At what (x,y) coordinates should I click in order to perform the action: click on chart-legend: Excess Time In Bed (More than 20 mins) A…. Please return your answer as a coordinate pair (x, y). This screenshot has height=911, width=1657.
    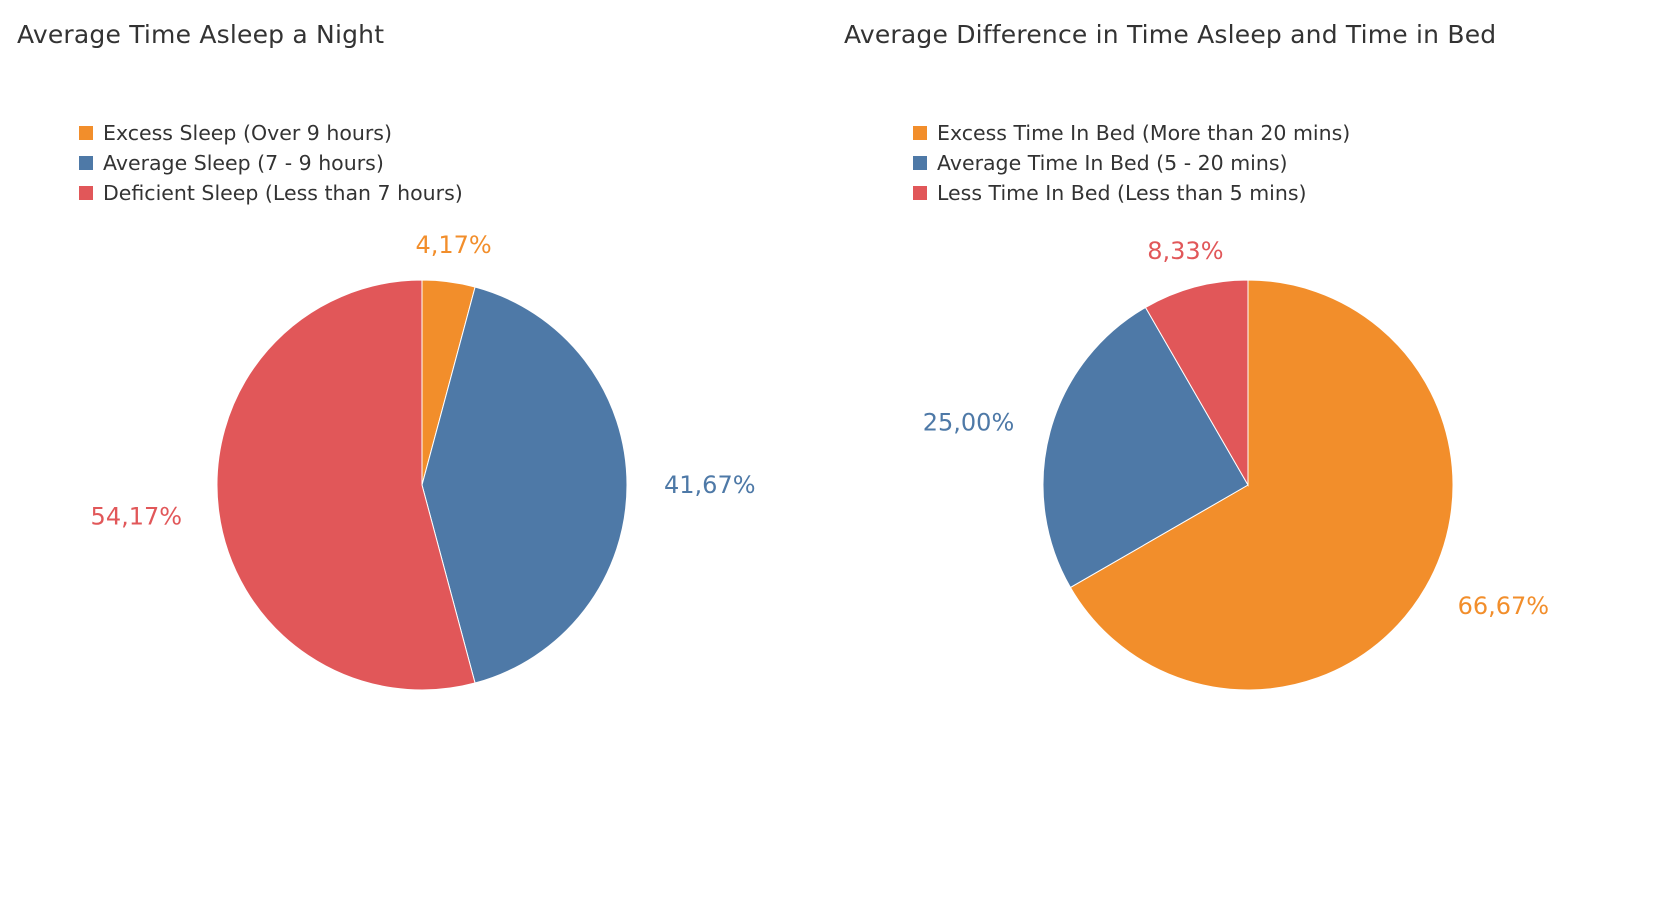
    Looking at the image, I should click on (1131, 163).